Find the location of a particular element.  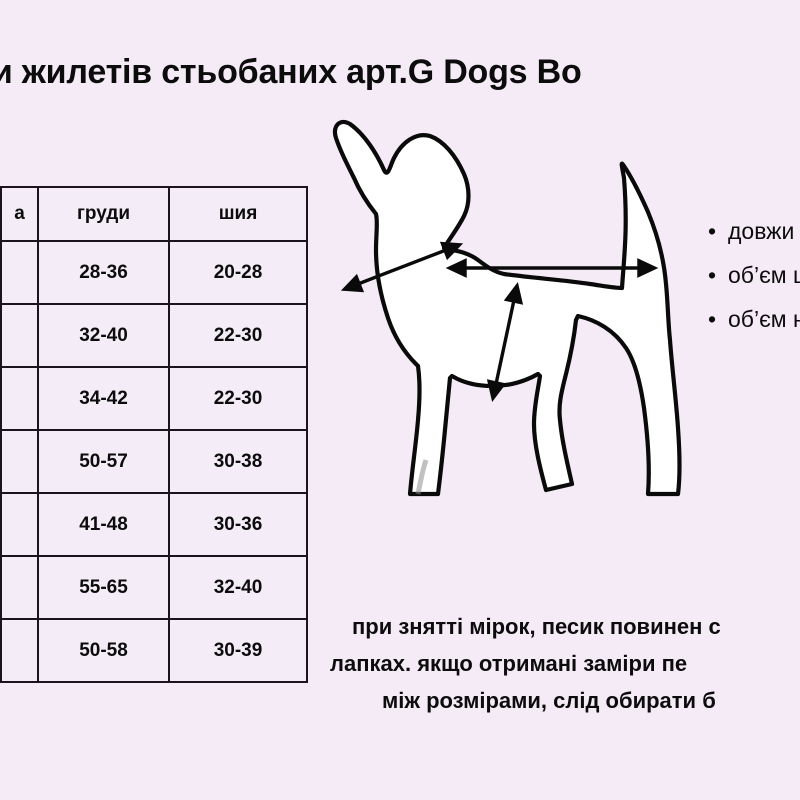

cell-neck: 30-39 is located at coordinates (238, 650).